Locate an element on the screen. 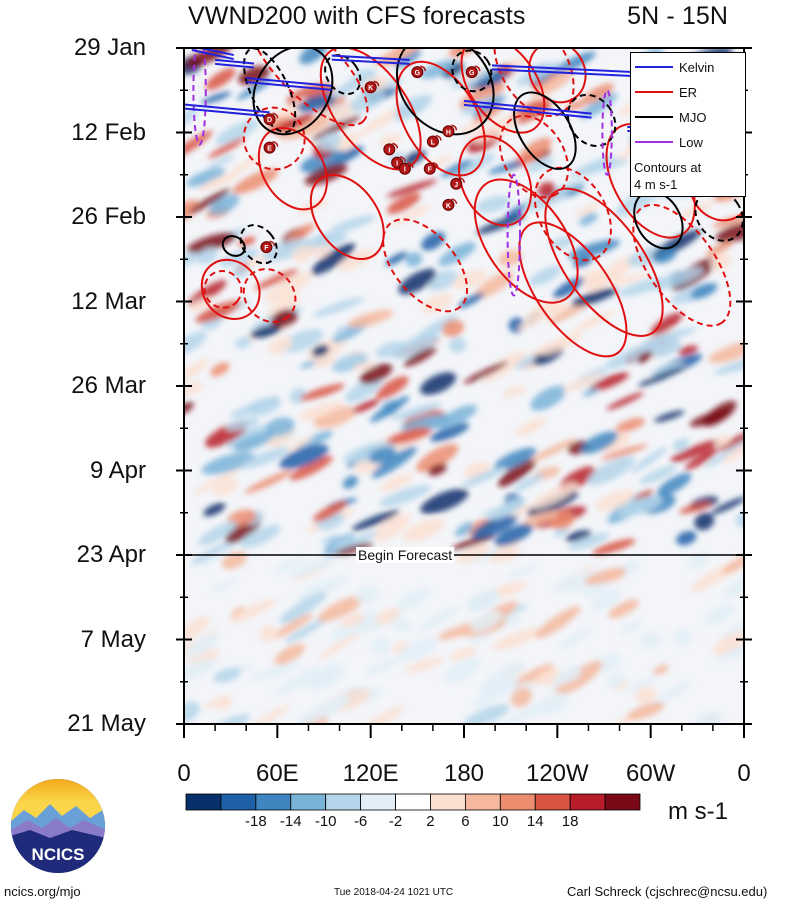 This screenshot has height=907, width=809. colorbar-label: -10 is located at coordinates (325, 821).